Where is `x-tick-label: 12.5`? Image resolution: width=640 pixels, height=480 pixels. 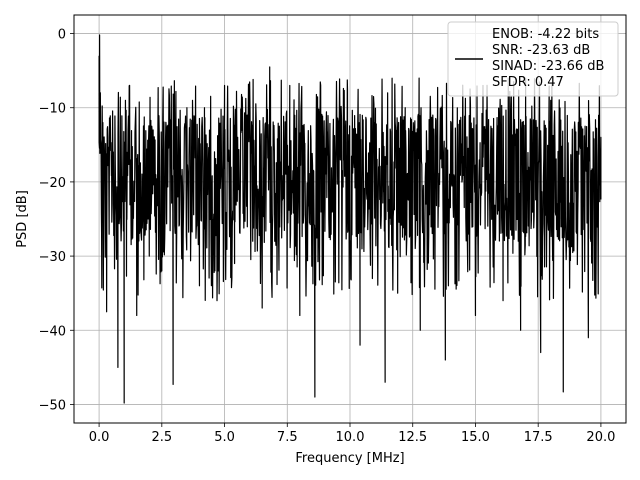 x-tick-label: 12.5 is located at coordinates (412, 437).